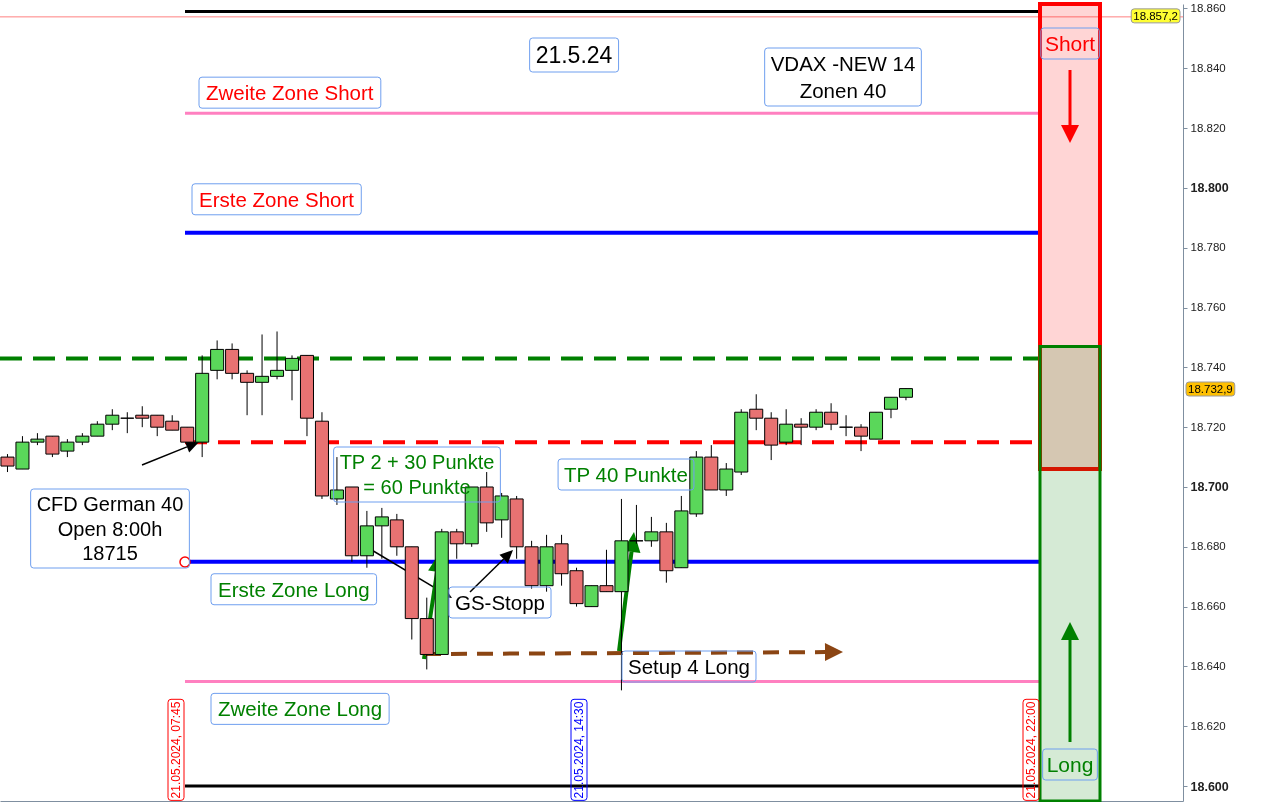  I want to click on annotation: VDAX -NEW 14 Zonen 40, so click(843, 77).